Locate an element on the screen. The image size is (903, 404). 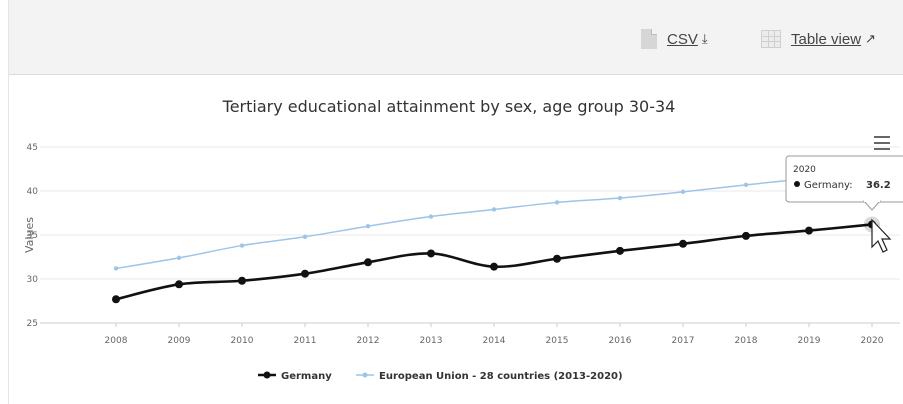
y-tick-label: 25 is located at coordinates (32, 324).